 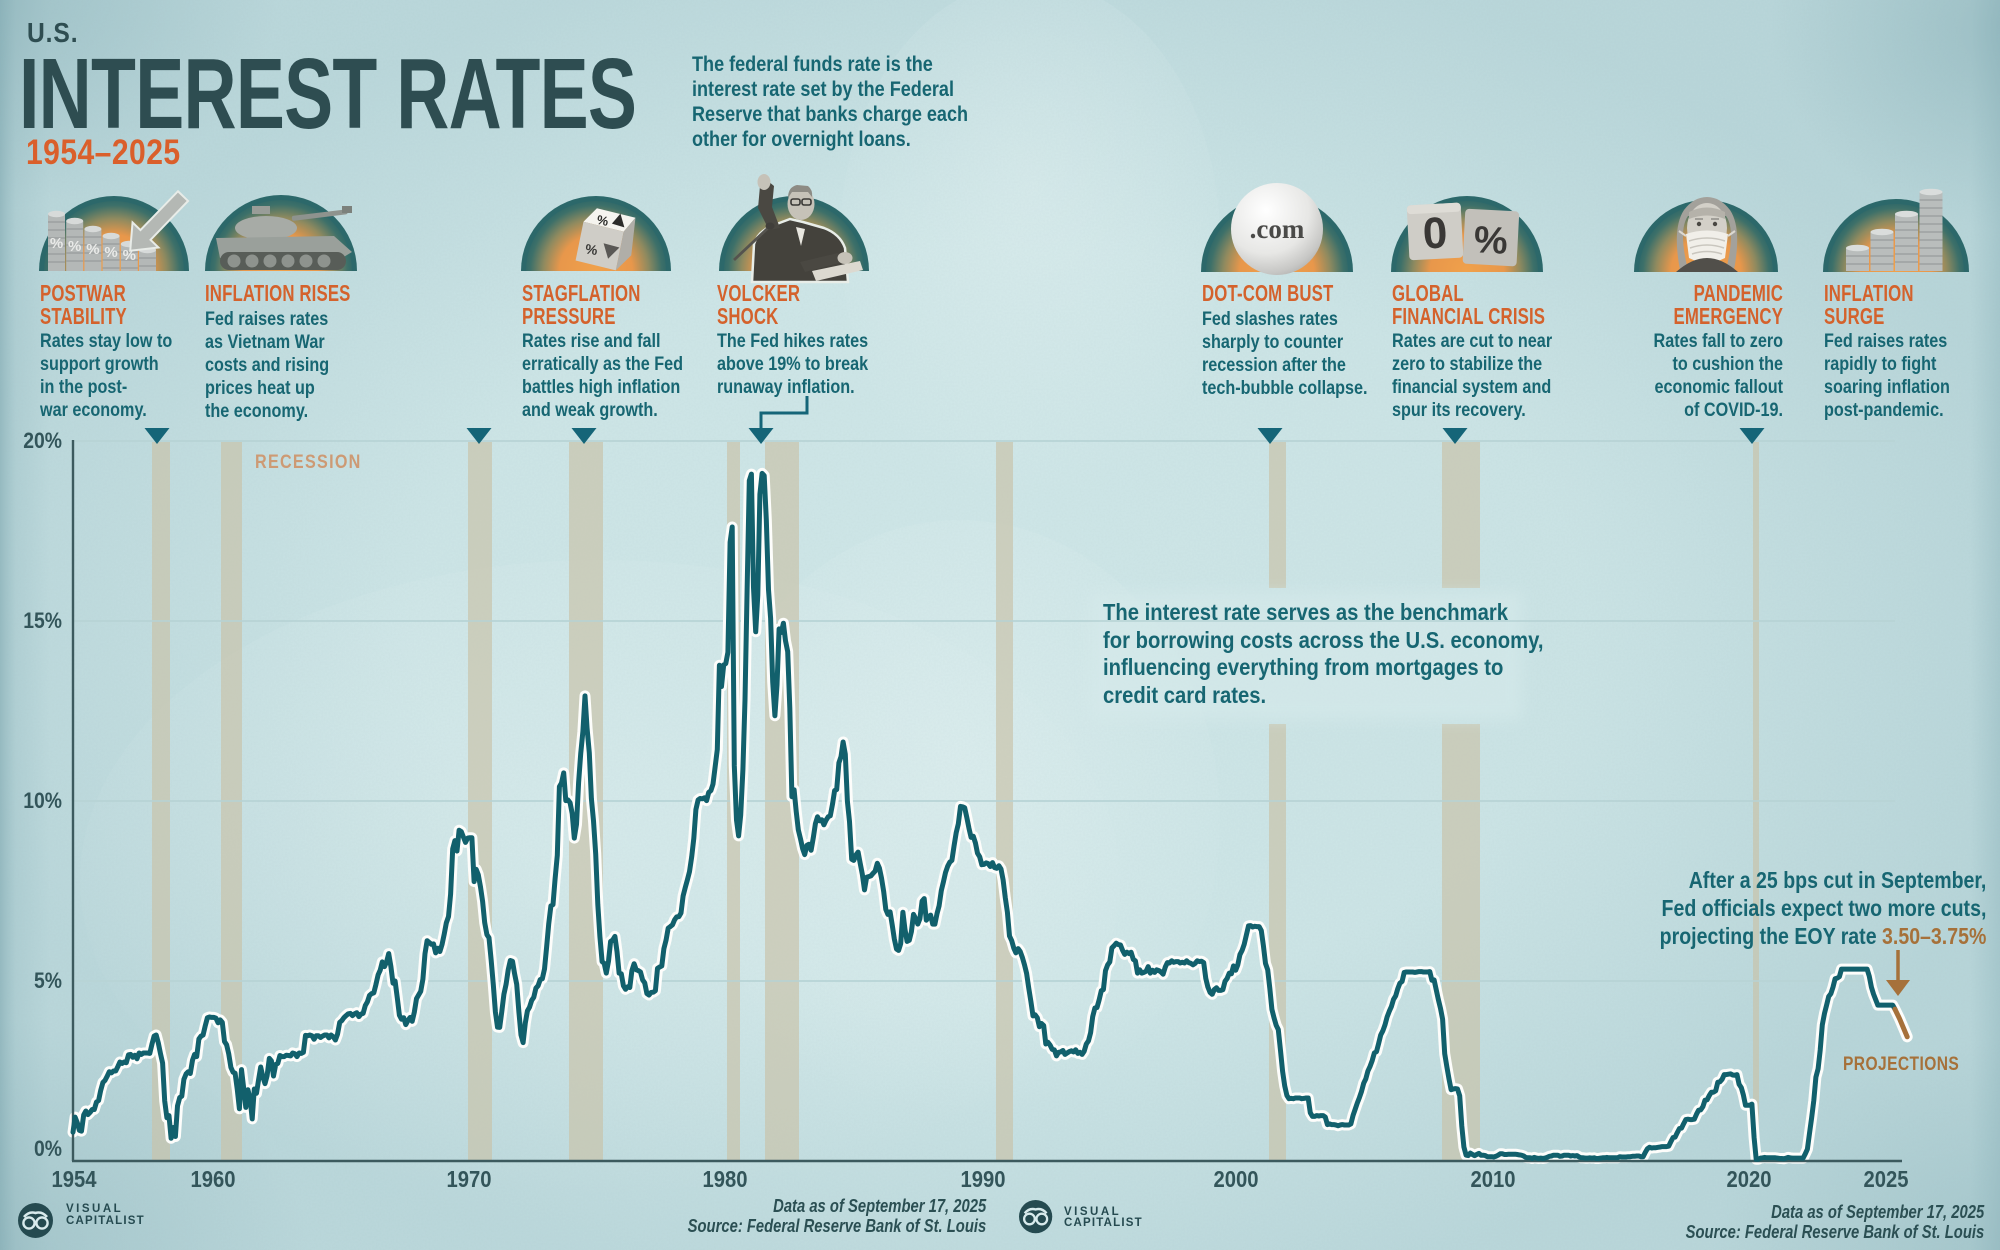 I want to click on svg-text: 0, so click(x=1435, y=233).